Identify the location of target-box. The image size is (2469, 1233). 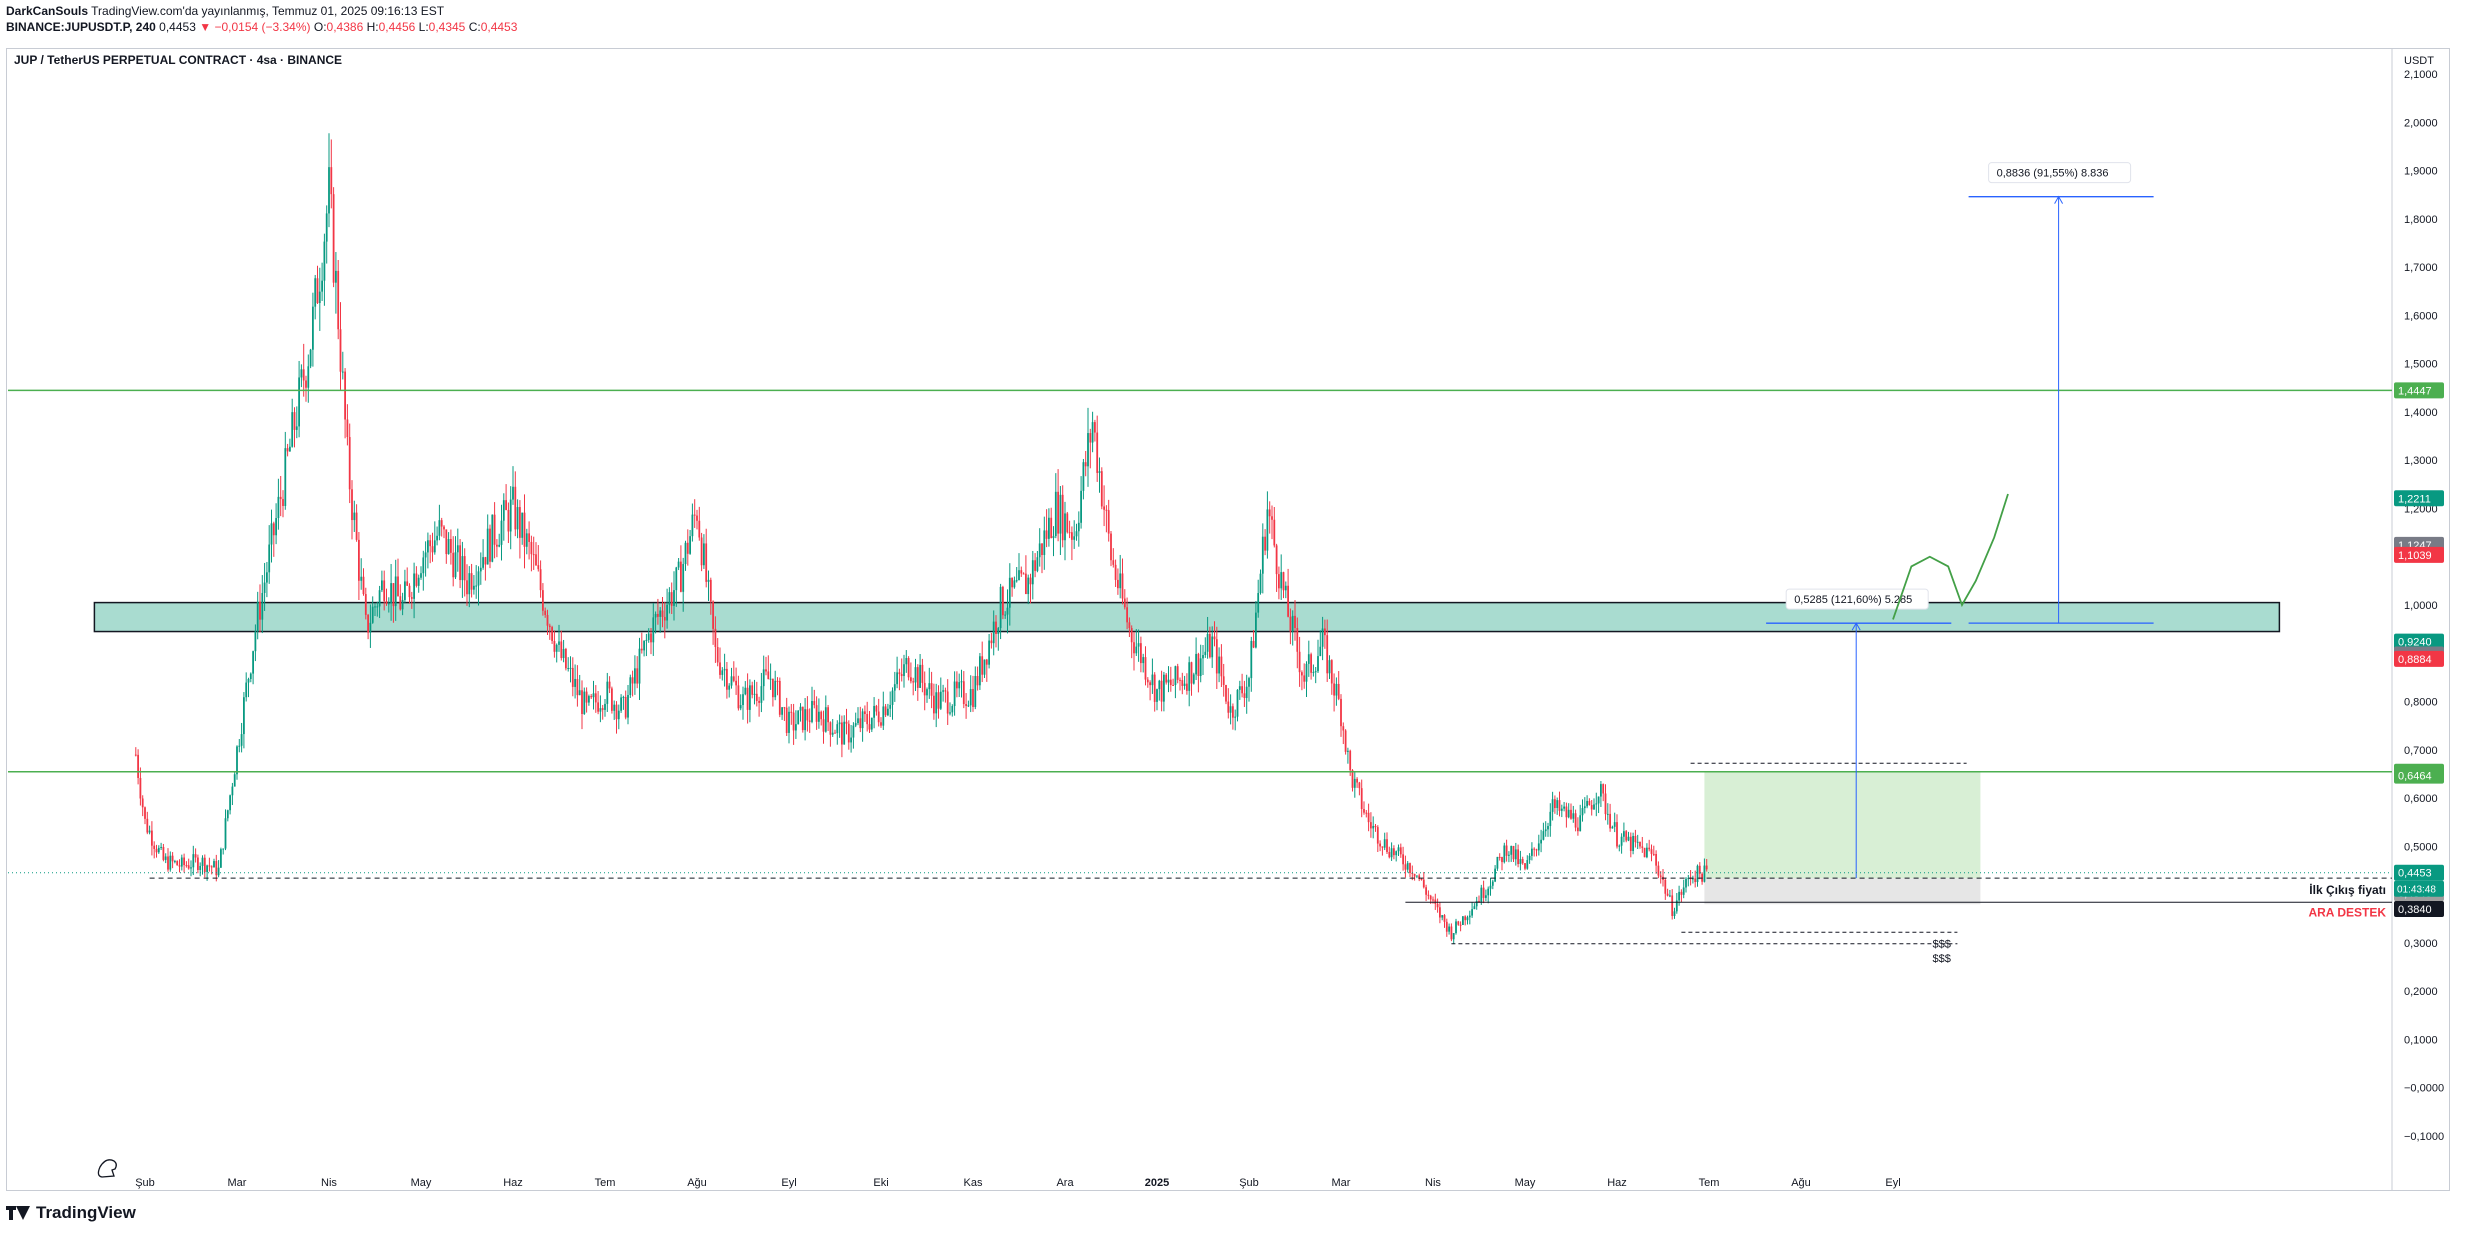
(1842, 825).